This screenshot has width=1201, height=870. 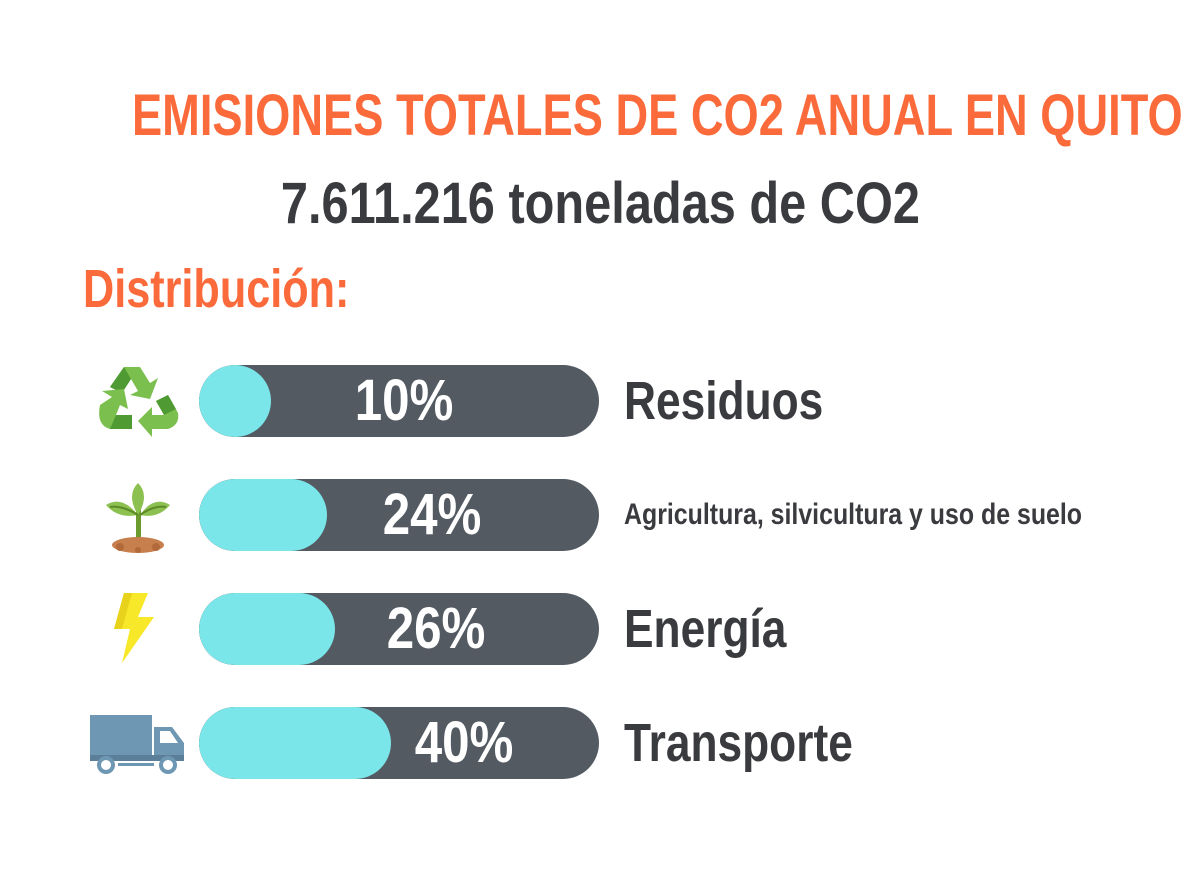 I want to click on category-label: Transporte, so click(x=738, y=743).